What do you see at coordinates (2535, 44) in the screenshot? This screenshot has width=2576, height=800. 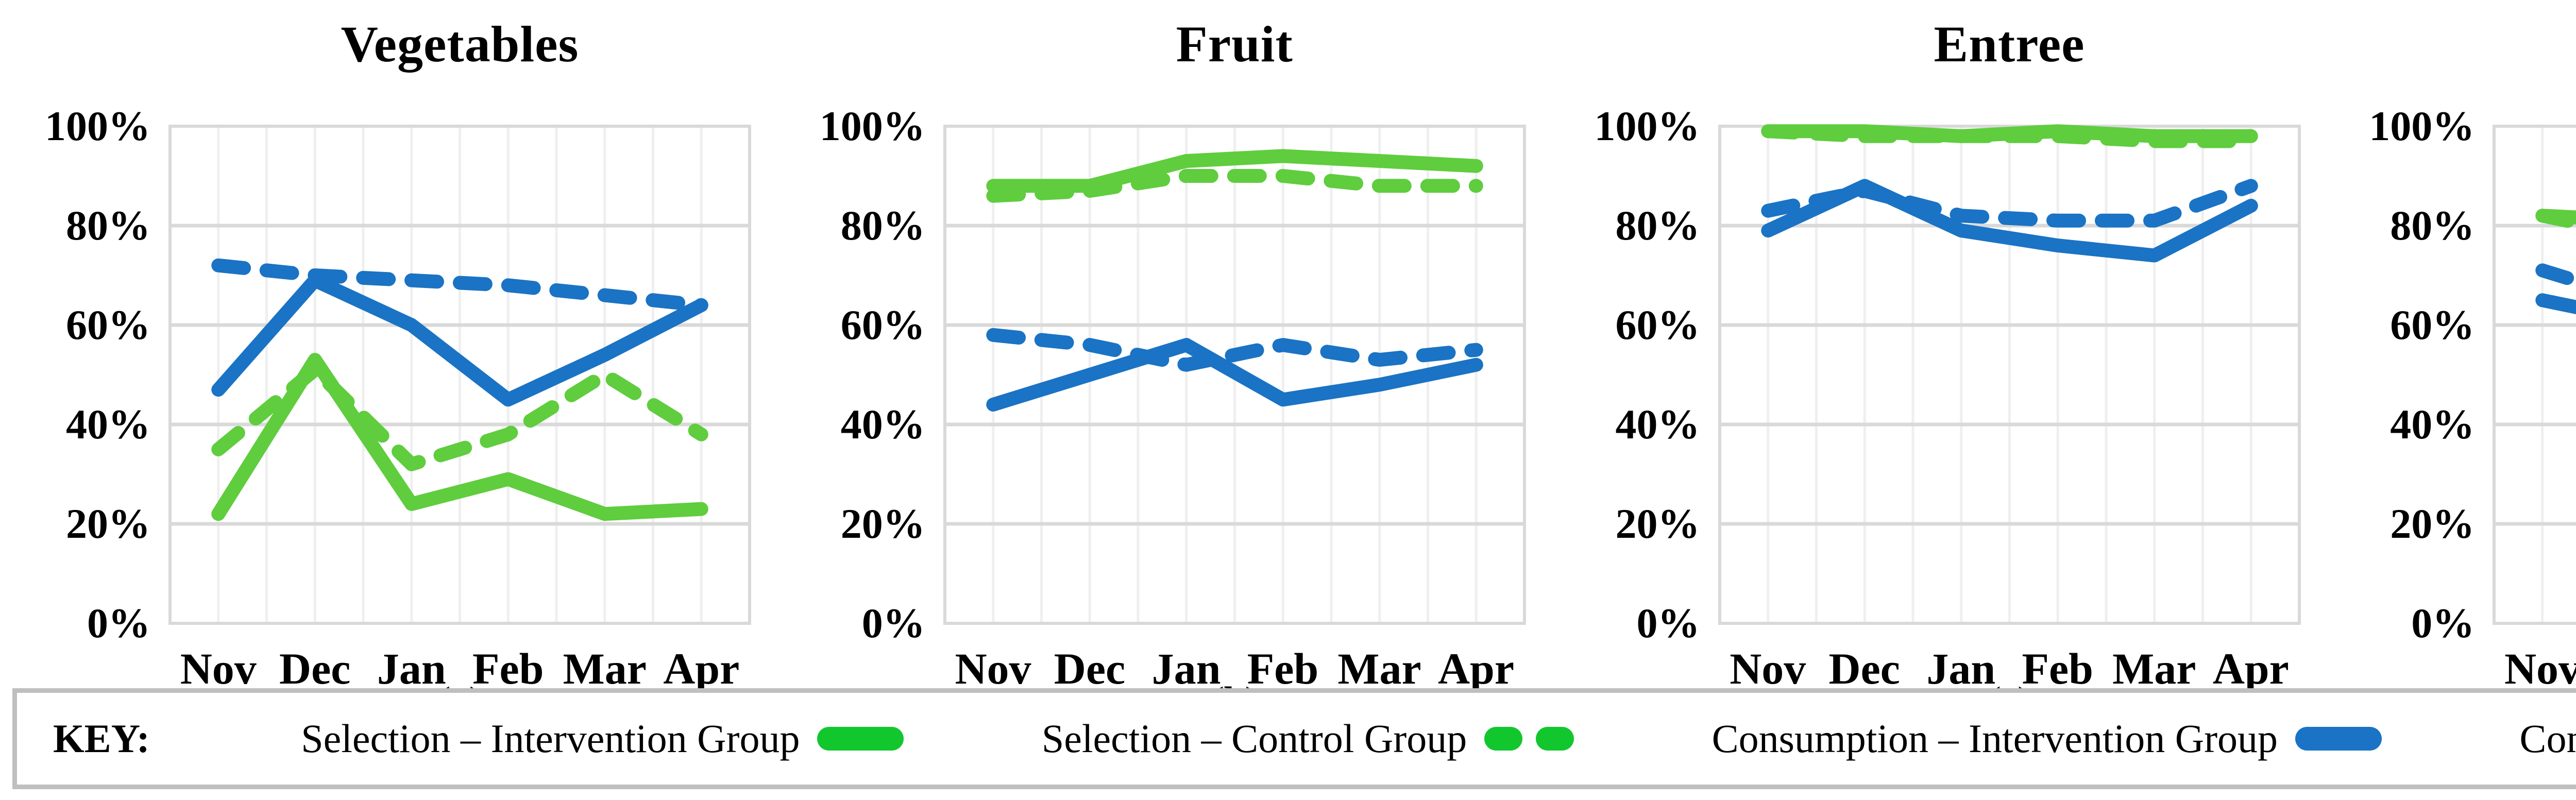 I see `chart-title-d: Milk` at bounding box center [2535, 44].